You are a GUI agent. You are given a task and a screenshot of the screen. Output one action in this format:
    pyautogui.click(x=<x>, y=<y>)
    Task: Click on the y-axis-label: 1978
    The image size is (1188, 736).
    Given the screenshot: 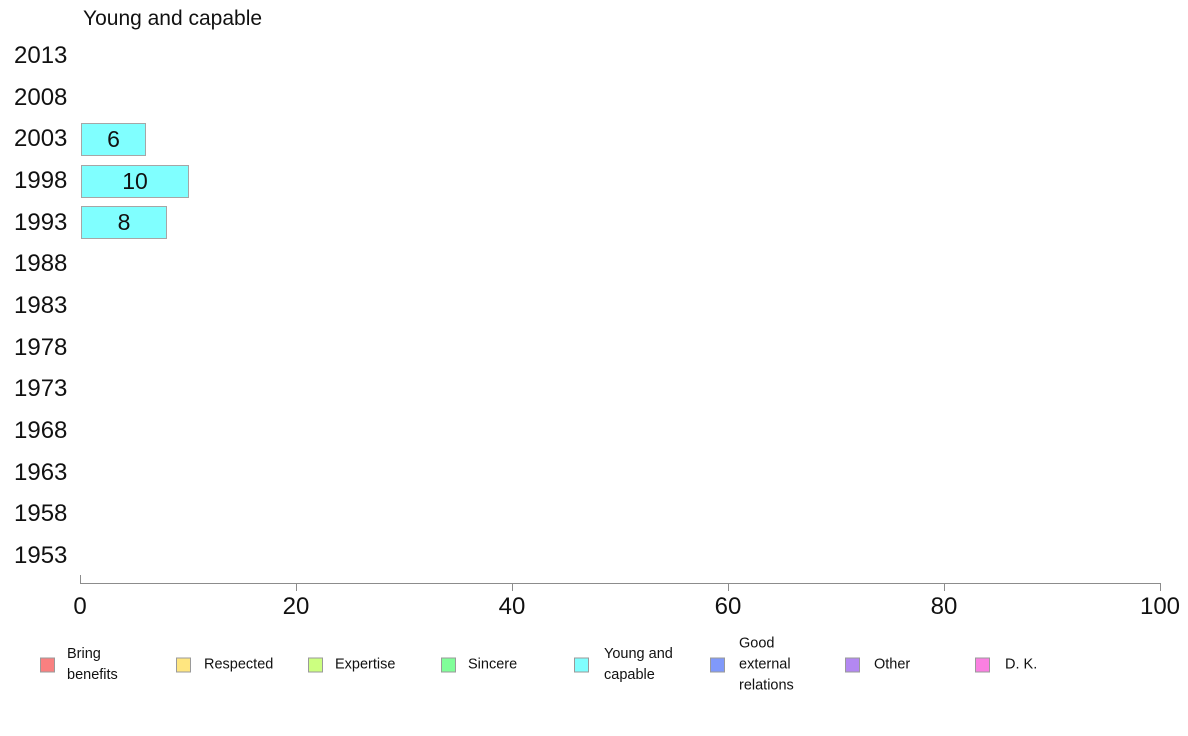 What is the action you would take?
    pyautogui.click(x=41, y=347)
    